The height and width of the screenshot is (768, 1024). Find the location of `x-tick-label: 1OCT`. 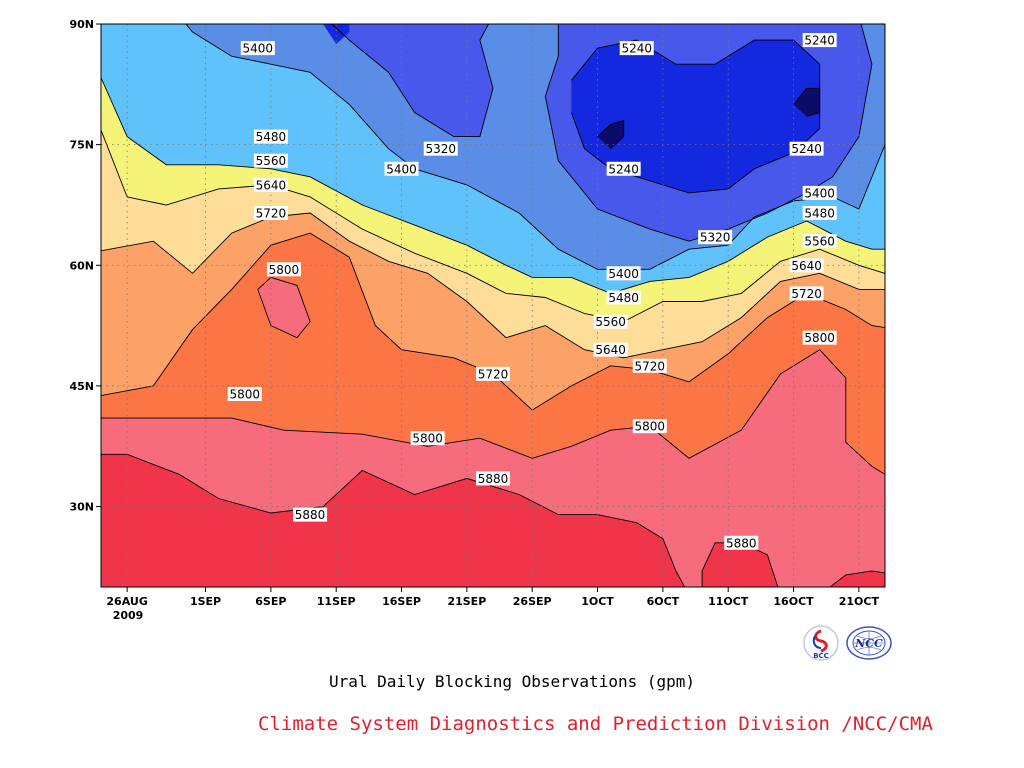

x-tick-label: 1OCT is located at coordinates (597, 601).